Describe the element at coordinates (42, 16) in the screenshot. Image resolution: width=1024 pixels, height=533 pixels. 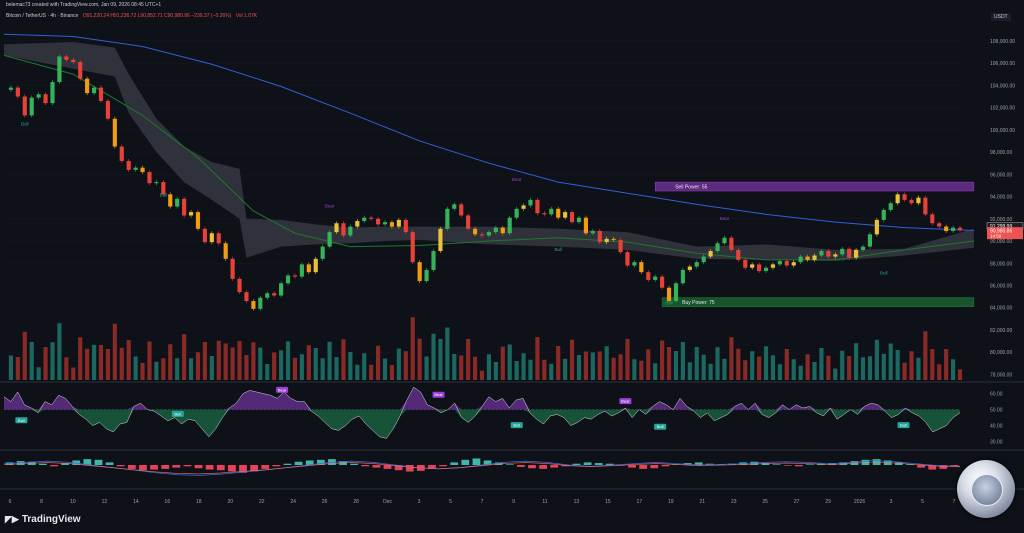
I see `symbol-name: Bitcoin / TetherUS · 4h · Binance` at that location.